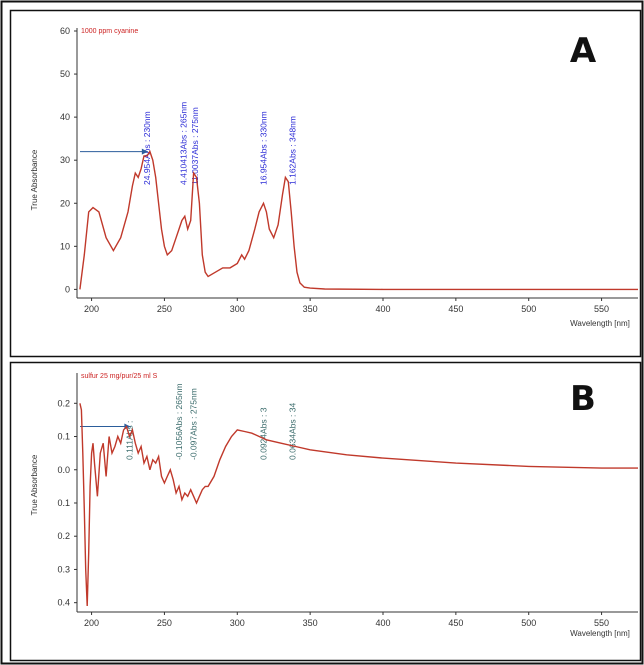 Image resolution: width=644 pixels, height=665 pixels. What do you see at coordinates (600, 633) in the screenshot?
I see `x-axis-title-b: Wavelength [nm]` at bounding box center [600, 633].